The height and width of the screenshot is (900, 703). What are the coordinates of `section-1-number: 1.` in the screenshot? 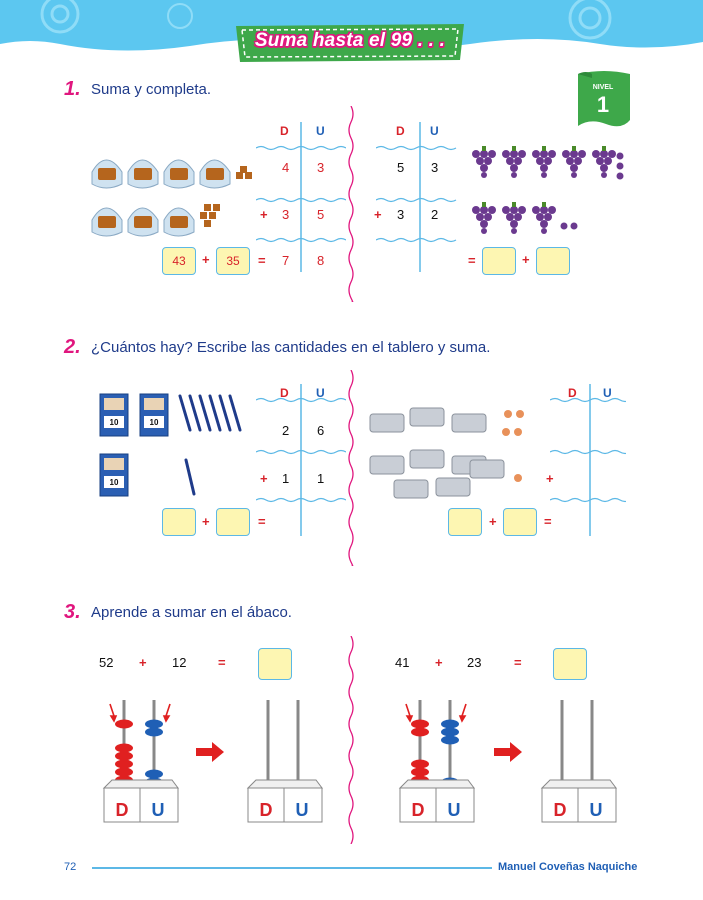 It's located at (72, 89).